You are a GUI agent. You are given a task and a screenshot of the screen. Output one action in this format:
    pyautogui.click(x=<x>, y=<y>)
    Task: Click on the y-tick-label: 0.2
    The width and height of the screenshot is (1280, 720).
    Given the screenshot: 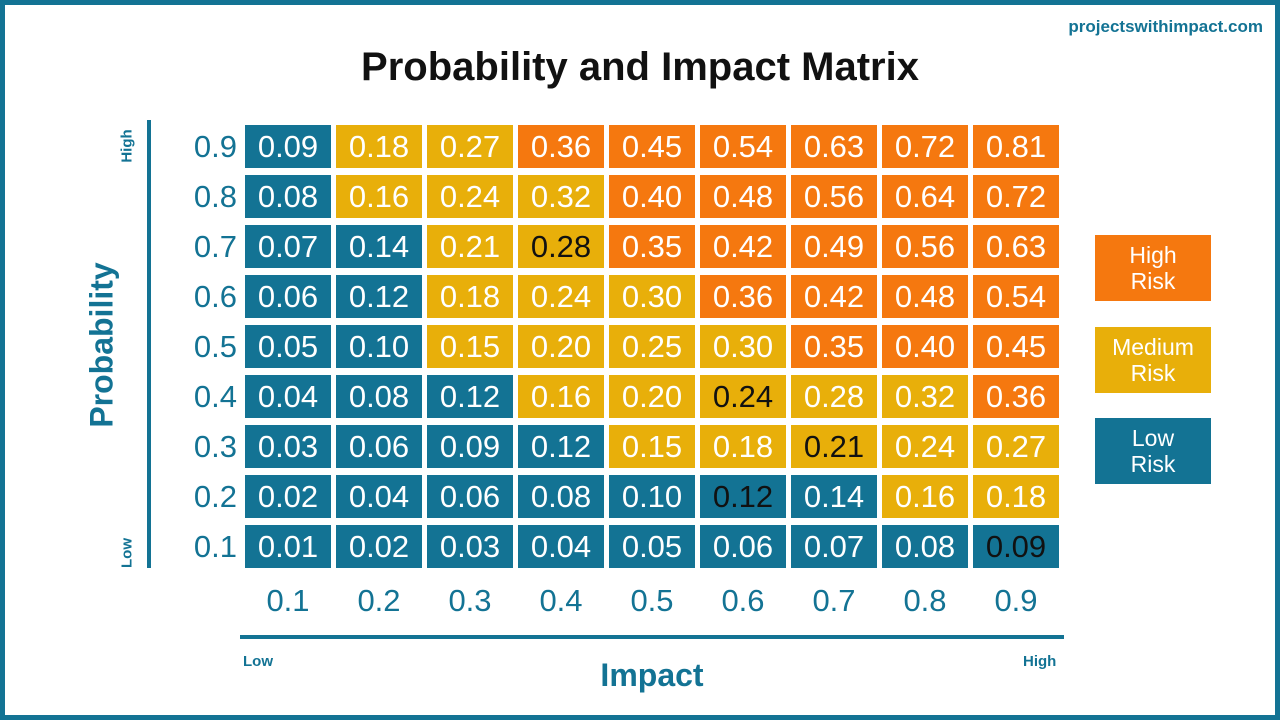 What is the action you would take?
    pyautogui.click(x=215, y=496)
    